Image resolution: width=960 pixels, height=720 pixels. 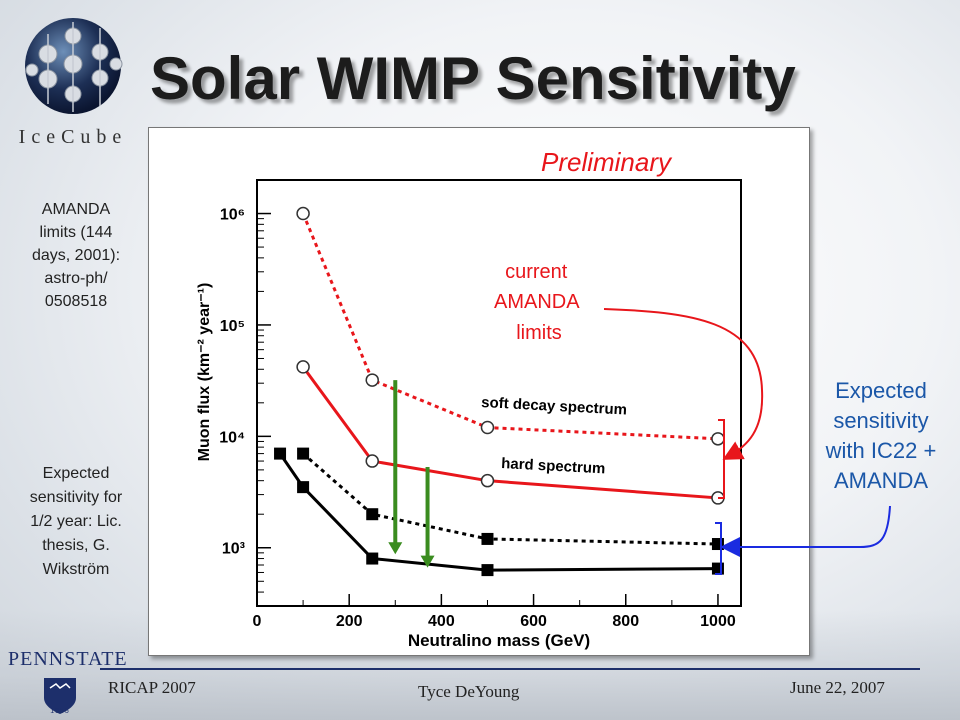 I want to click on label-line: AMANDA, so click(x=537, y=302).